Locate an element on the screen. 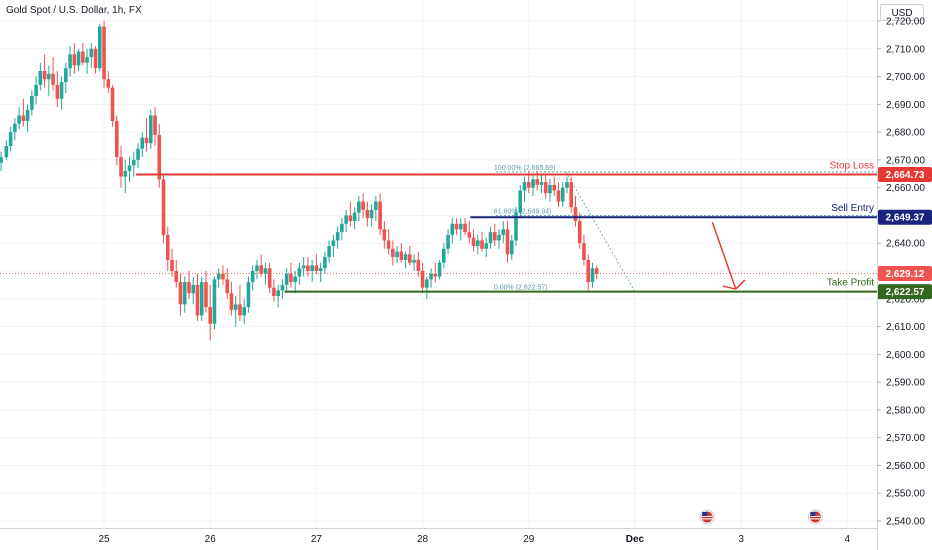  price-tag-text: 2,664.73 is located at coordinates (905, 175).